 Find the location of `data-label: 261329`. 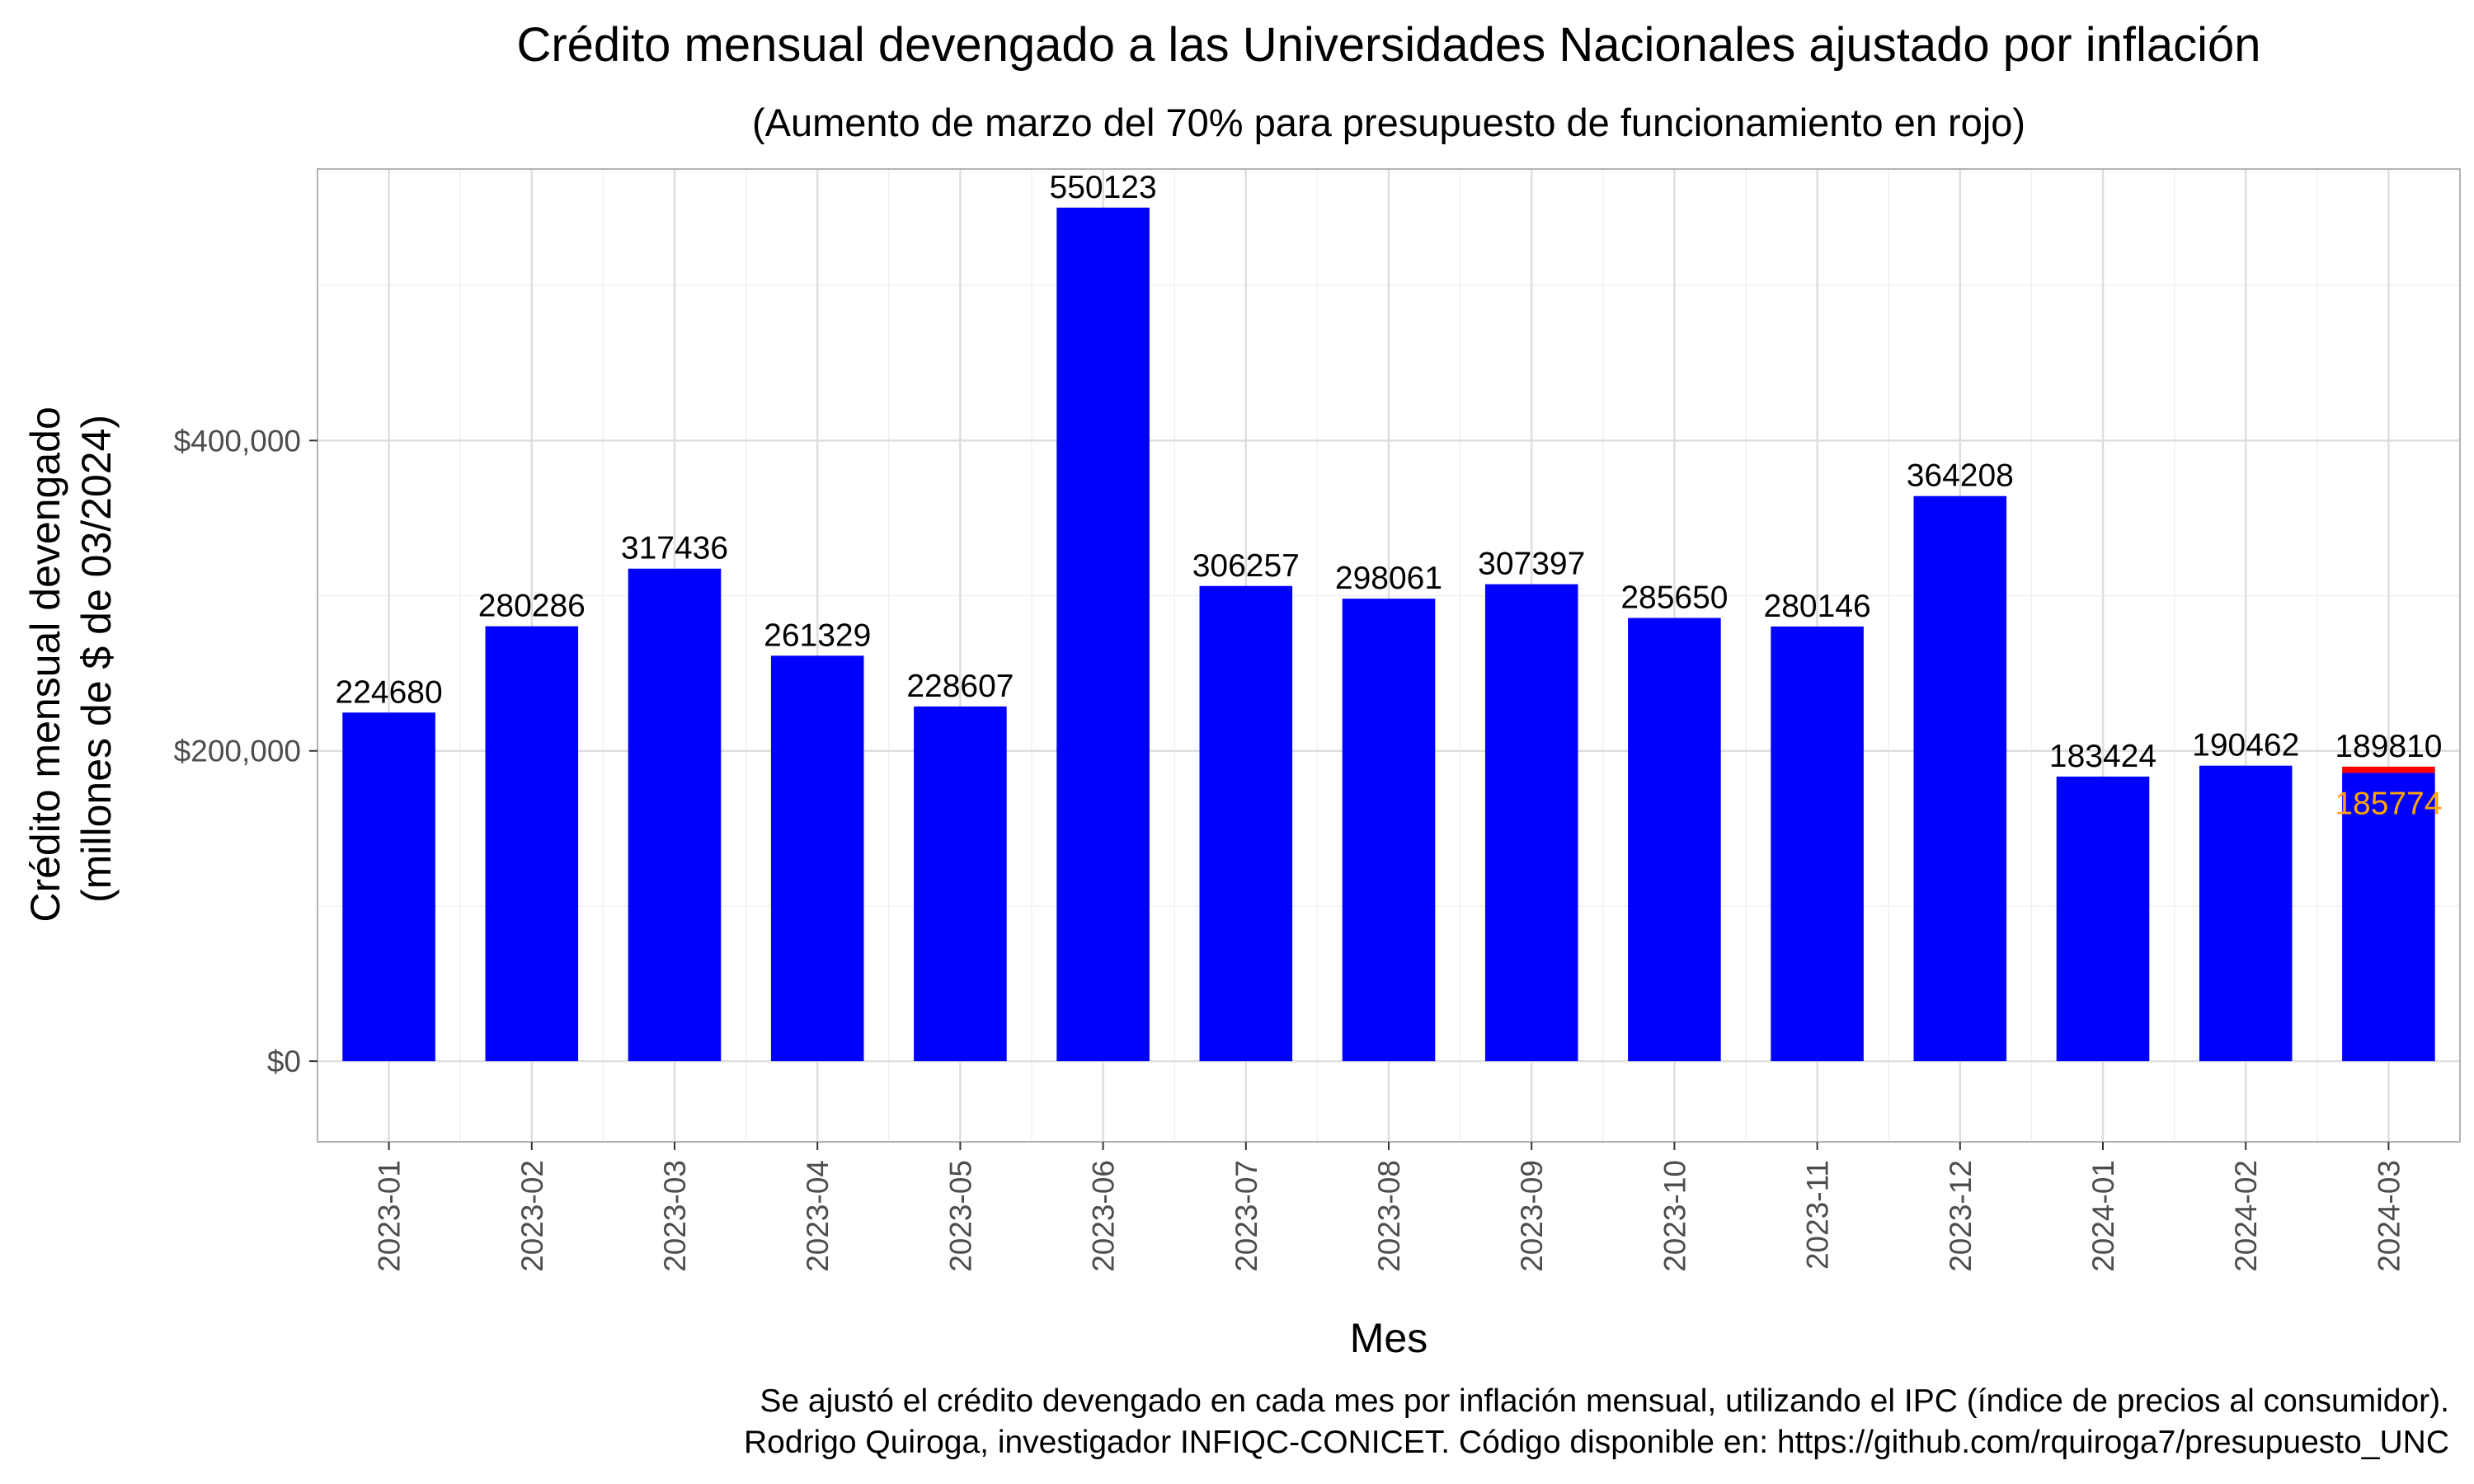

data-label: 261329 is located at coordinates (817, 635).